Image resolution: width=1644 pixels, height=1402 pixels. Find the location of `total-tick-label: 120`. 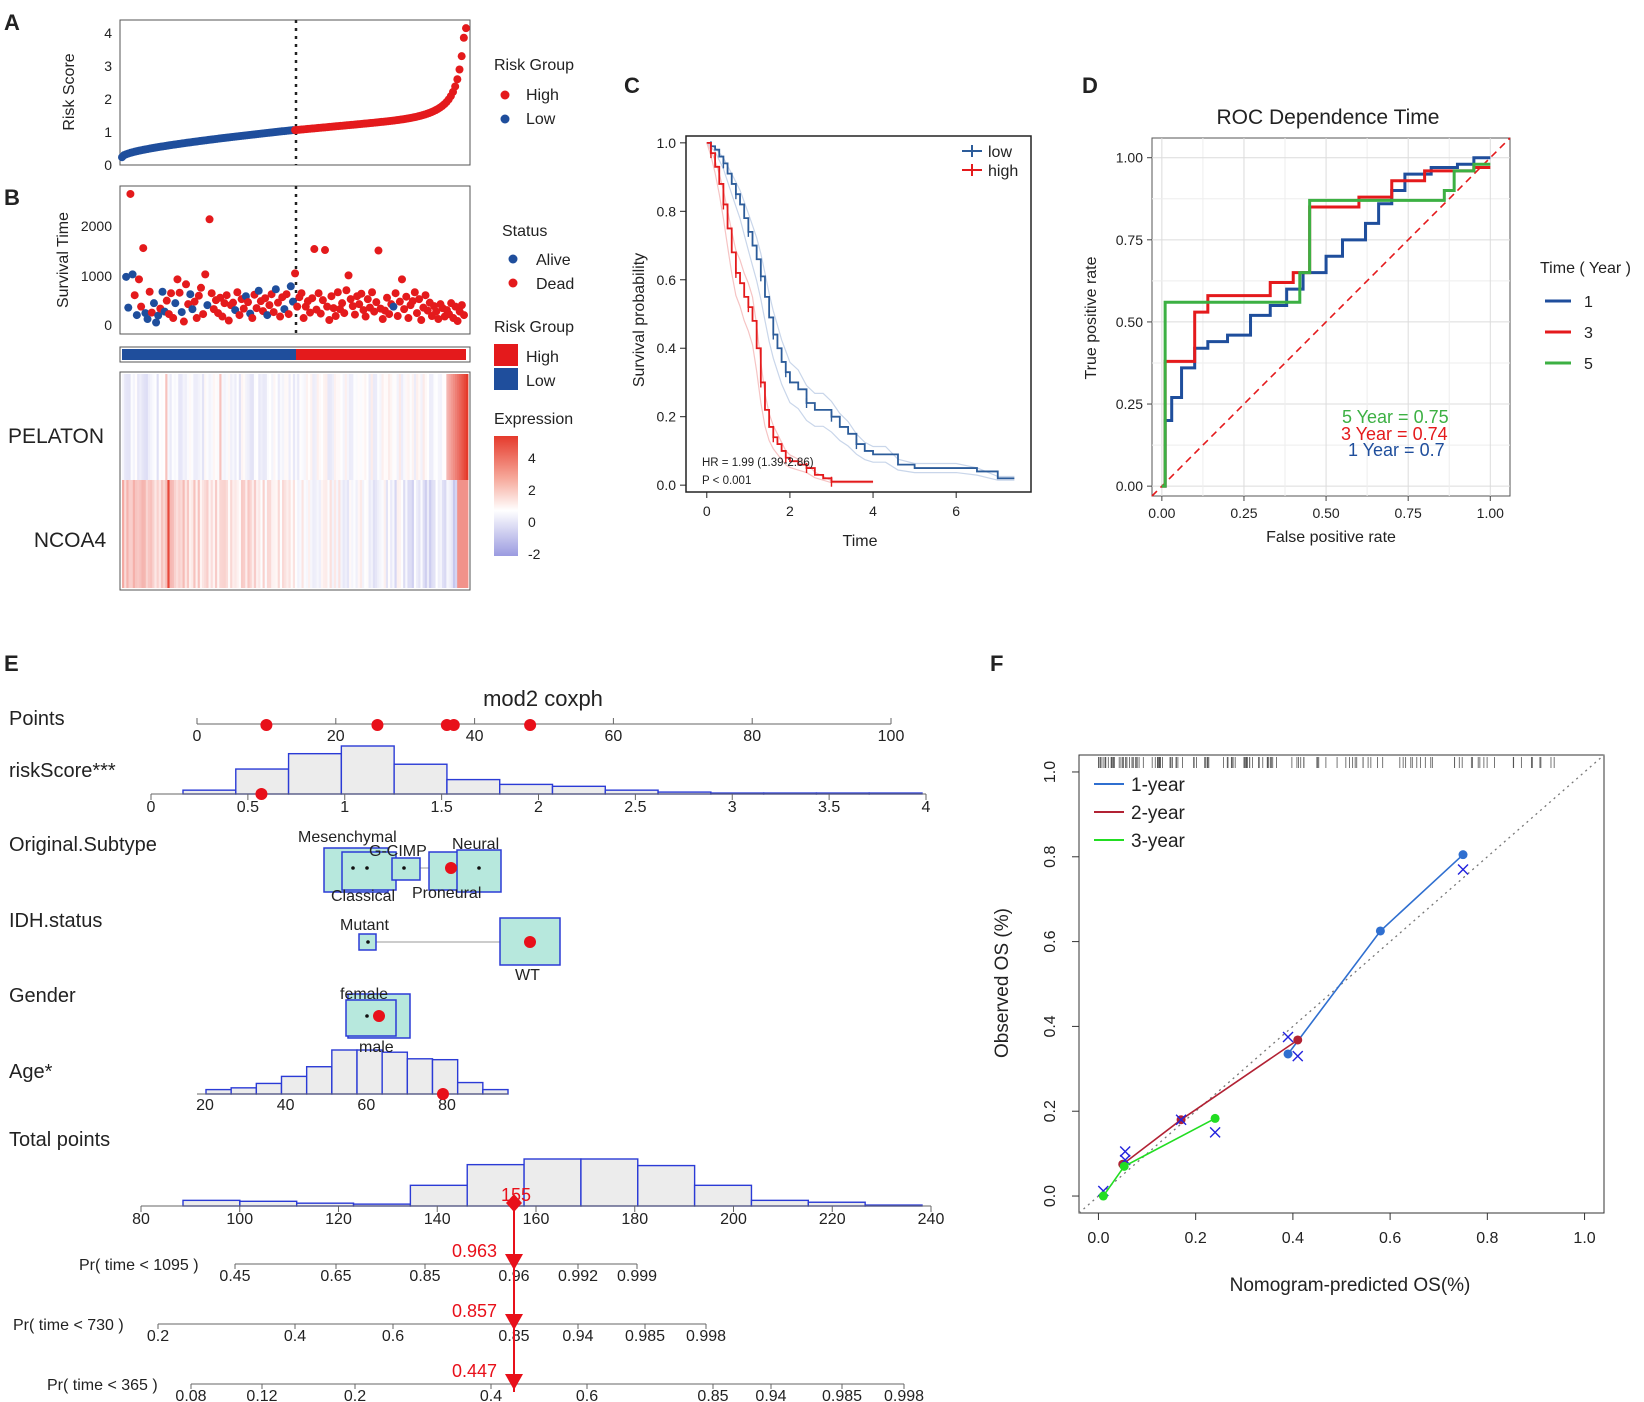

total-tick-label: 120 is located at coordinates (338, 1219).